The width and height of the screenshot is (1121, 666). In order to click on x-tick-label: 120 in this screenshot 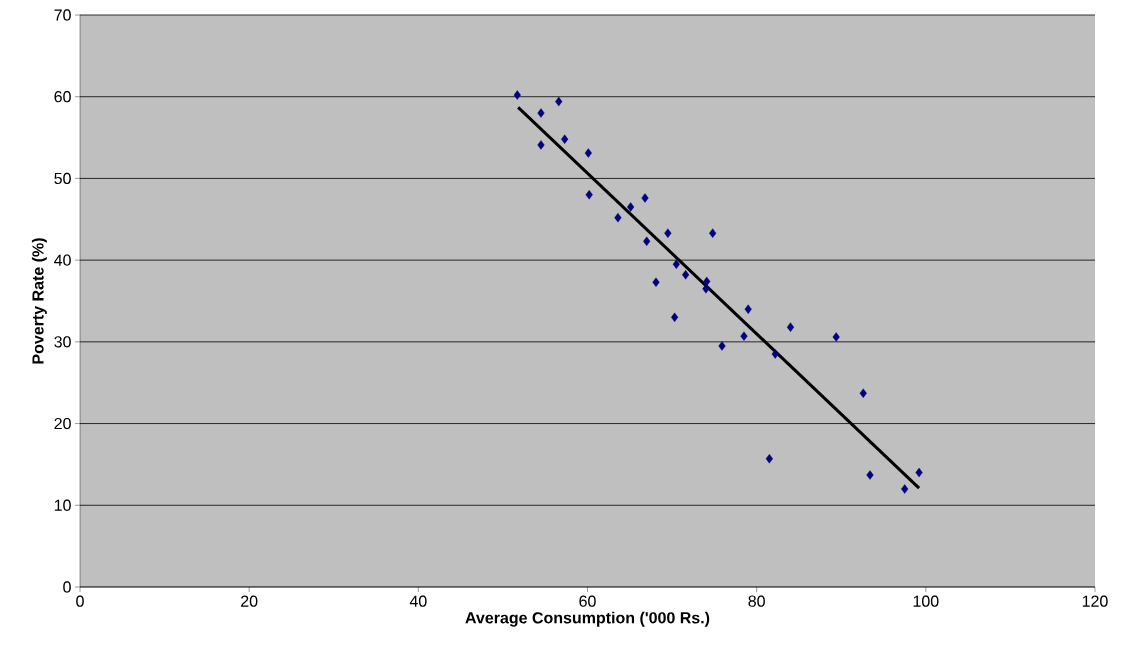, I will do `click(1095, 601)`.